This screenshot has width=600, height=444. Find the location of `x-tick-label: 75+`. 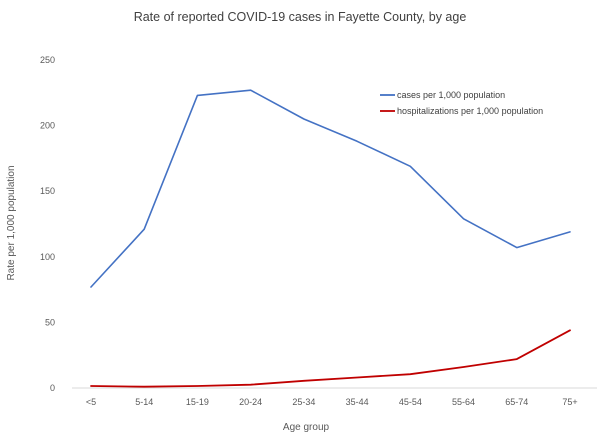

x-tick-label: 75+ is located at coordinates (569, 402).